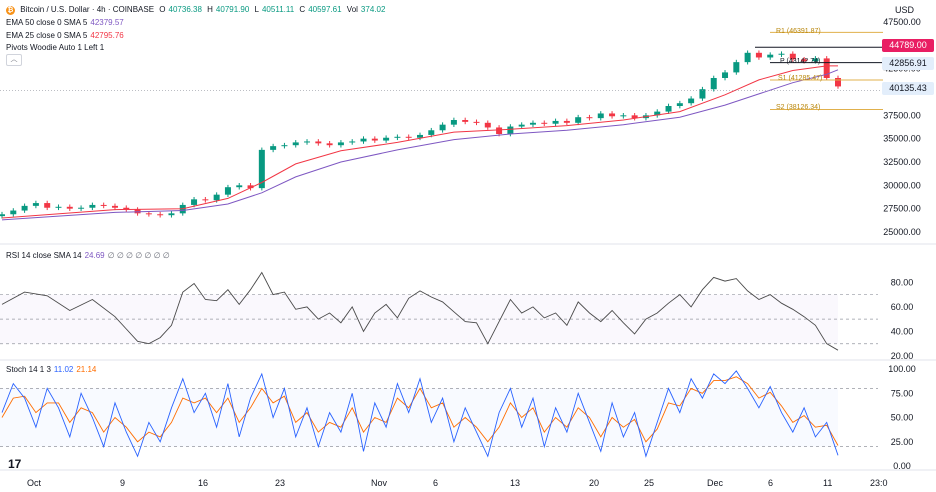 The height and width of the screenshot is (492, 936). Describe the element at coordinates (904, 10) in the screenshot. I see `currency-label: USD` at that location.